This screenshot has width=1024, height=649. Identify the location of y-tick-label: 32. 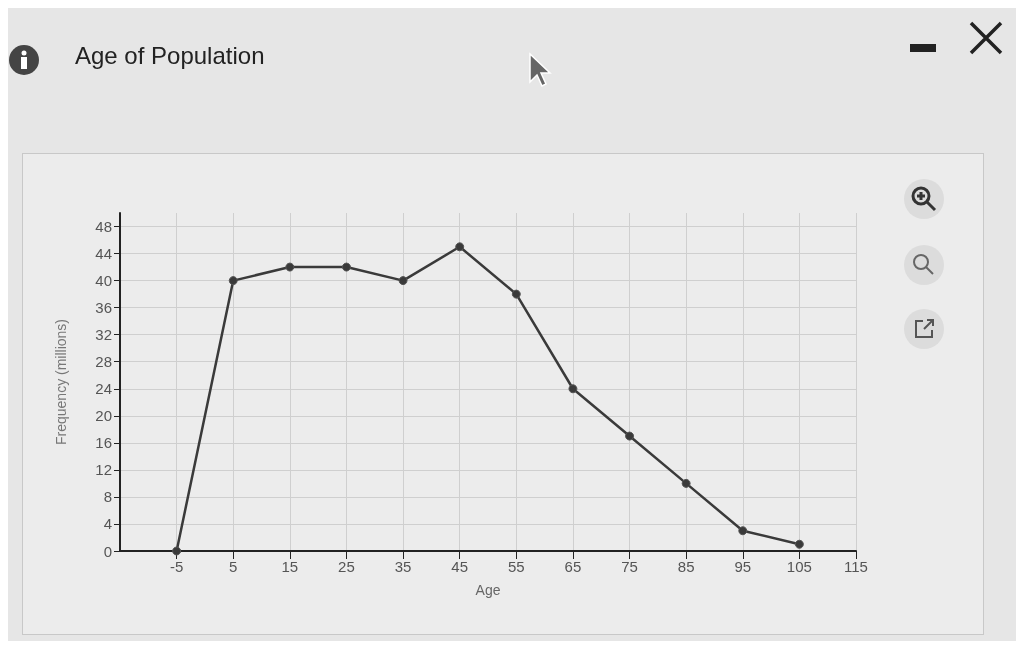
(103, 335).